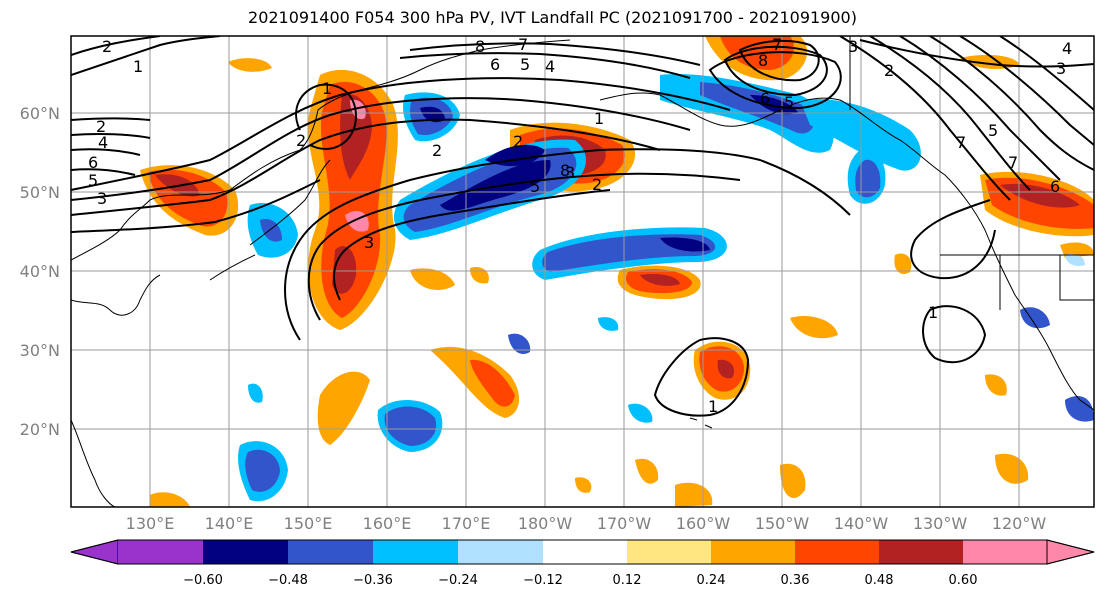 This screenshot has height=601, width=1105. I want to click on colorbar-tick-label: −0.48, so click(288, 580).